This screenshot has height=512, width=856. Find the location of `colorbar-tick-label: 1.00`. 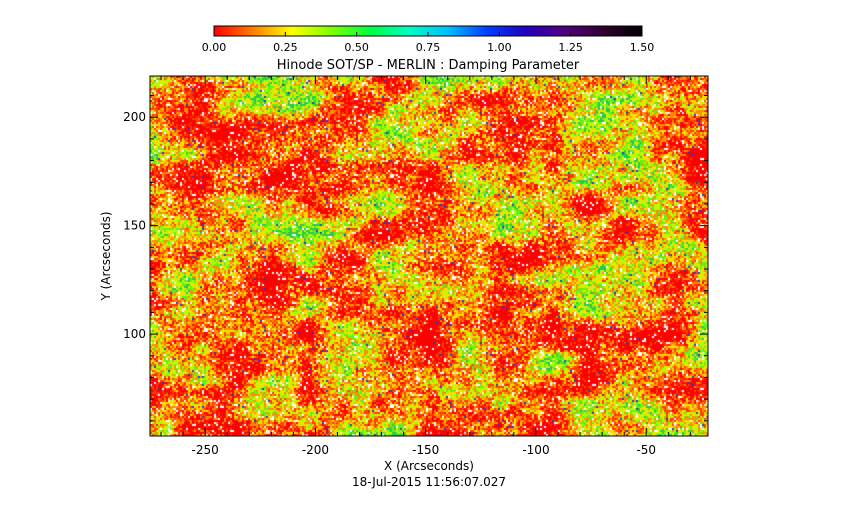

colorbar-tick-label: 1.00 is located at coordinates (499, 47).